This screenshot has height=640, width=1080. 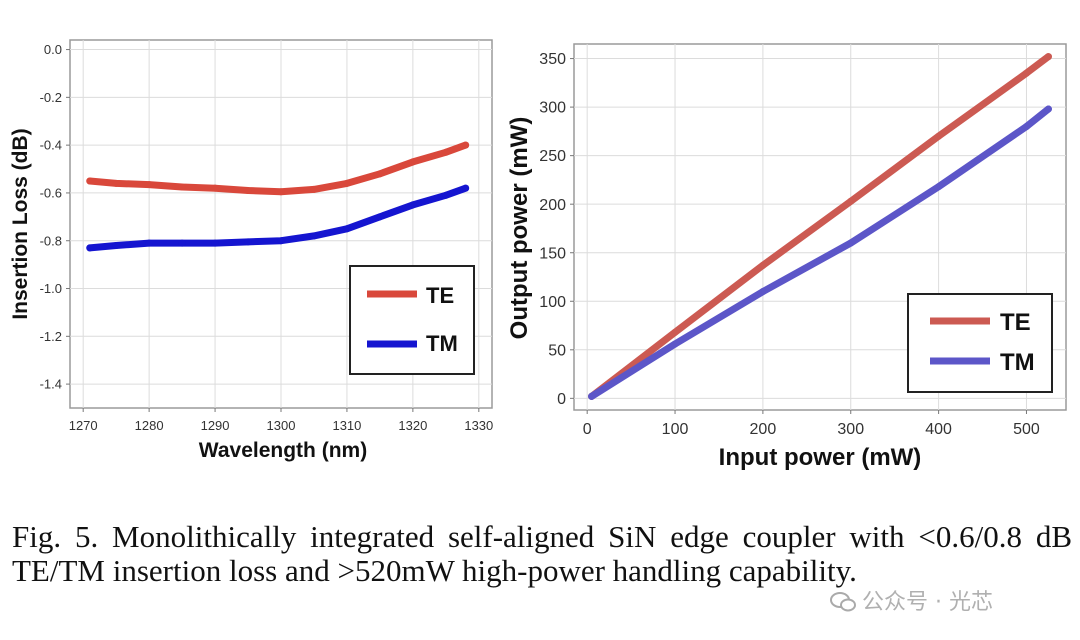 I want to click on right-legend: TE TM, so click(x=980, y=343).